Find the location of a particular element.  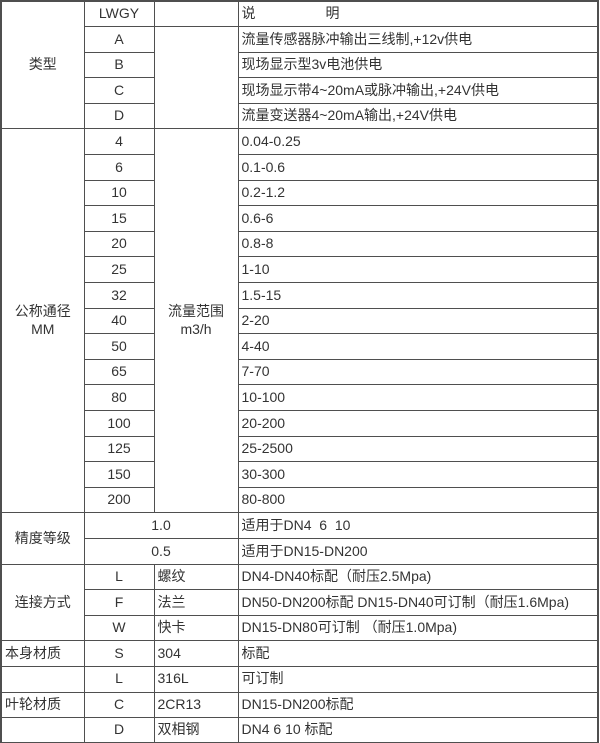

type-desc-cell: 流量变送器4~20mA输出,+24V供电 is located at coordinates (418, 116).